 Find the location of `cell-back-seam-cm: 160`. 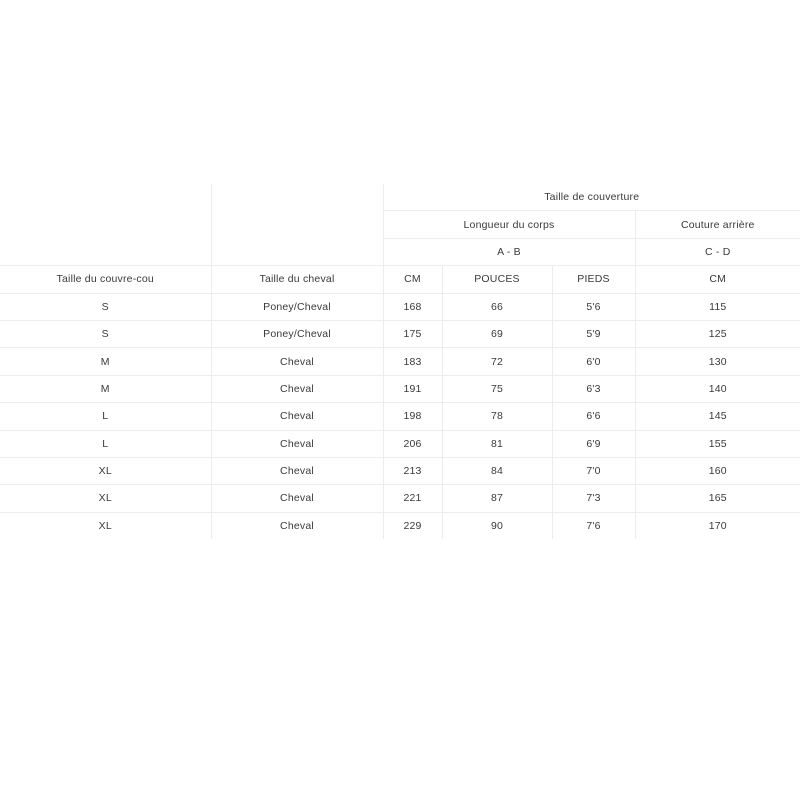

cell-back-seam-cm: 160 is located at coordinates (717, 471).